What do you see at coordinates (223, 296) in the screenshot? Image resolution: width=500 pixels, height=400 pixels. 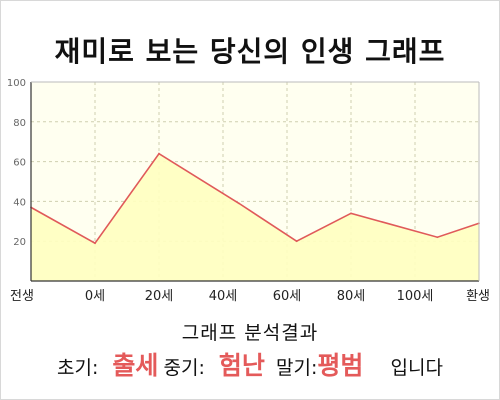 I see `x-tick-label: 40세` at bounding box center [223, 296].